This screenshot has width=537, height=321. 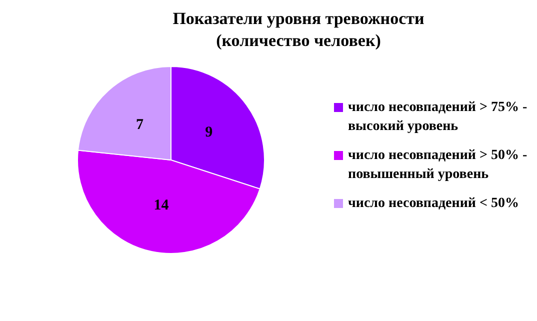 What do you see at coordinates (209, 132) in the screenshot?
I see `data-label: 9` at bounding box center [209, 132].